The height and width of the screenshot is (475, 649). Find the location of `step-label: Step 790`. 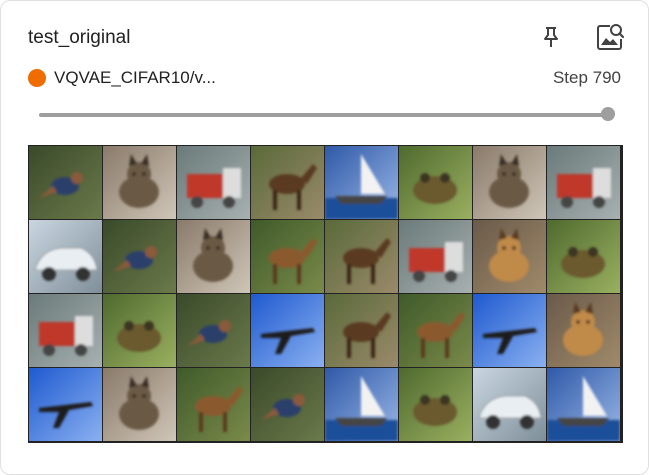

step-label: Step 790 is located at coordinates (586, 77).